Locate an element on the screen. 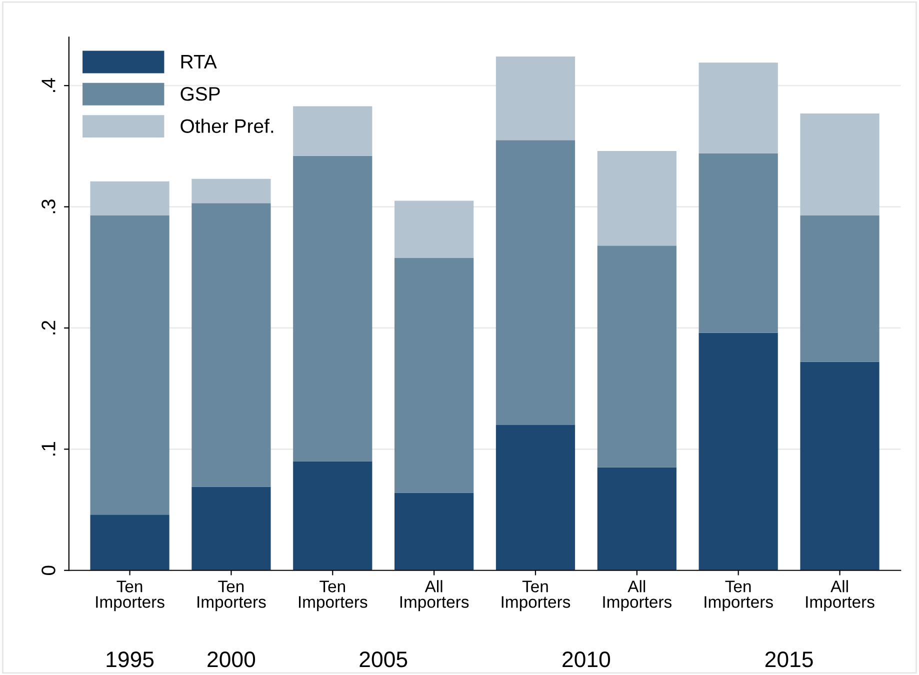 This screenshot has width=919, height=675. text: 2005 is located at coordinates (384, 660).